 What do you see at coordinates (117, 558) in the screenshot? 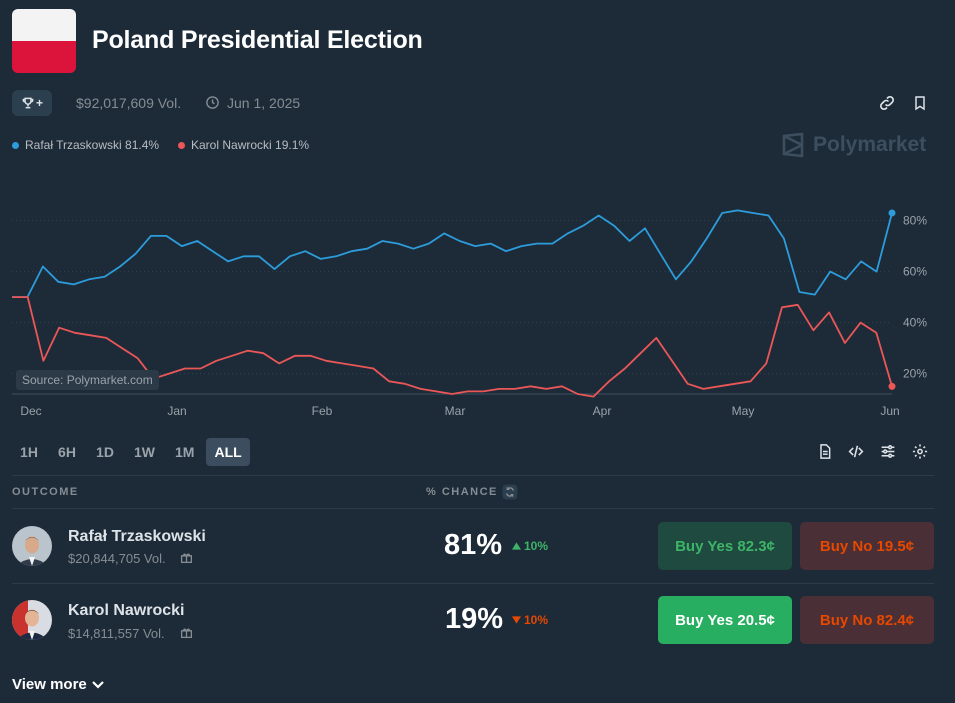
I see `outcome-volume: $20,844,705 Vol.` at bounding box center [117, 558].